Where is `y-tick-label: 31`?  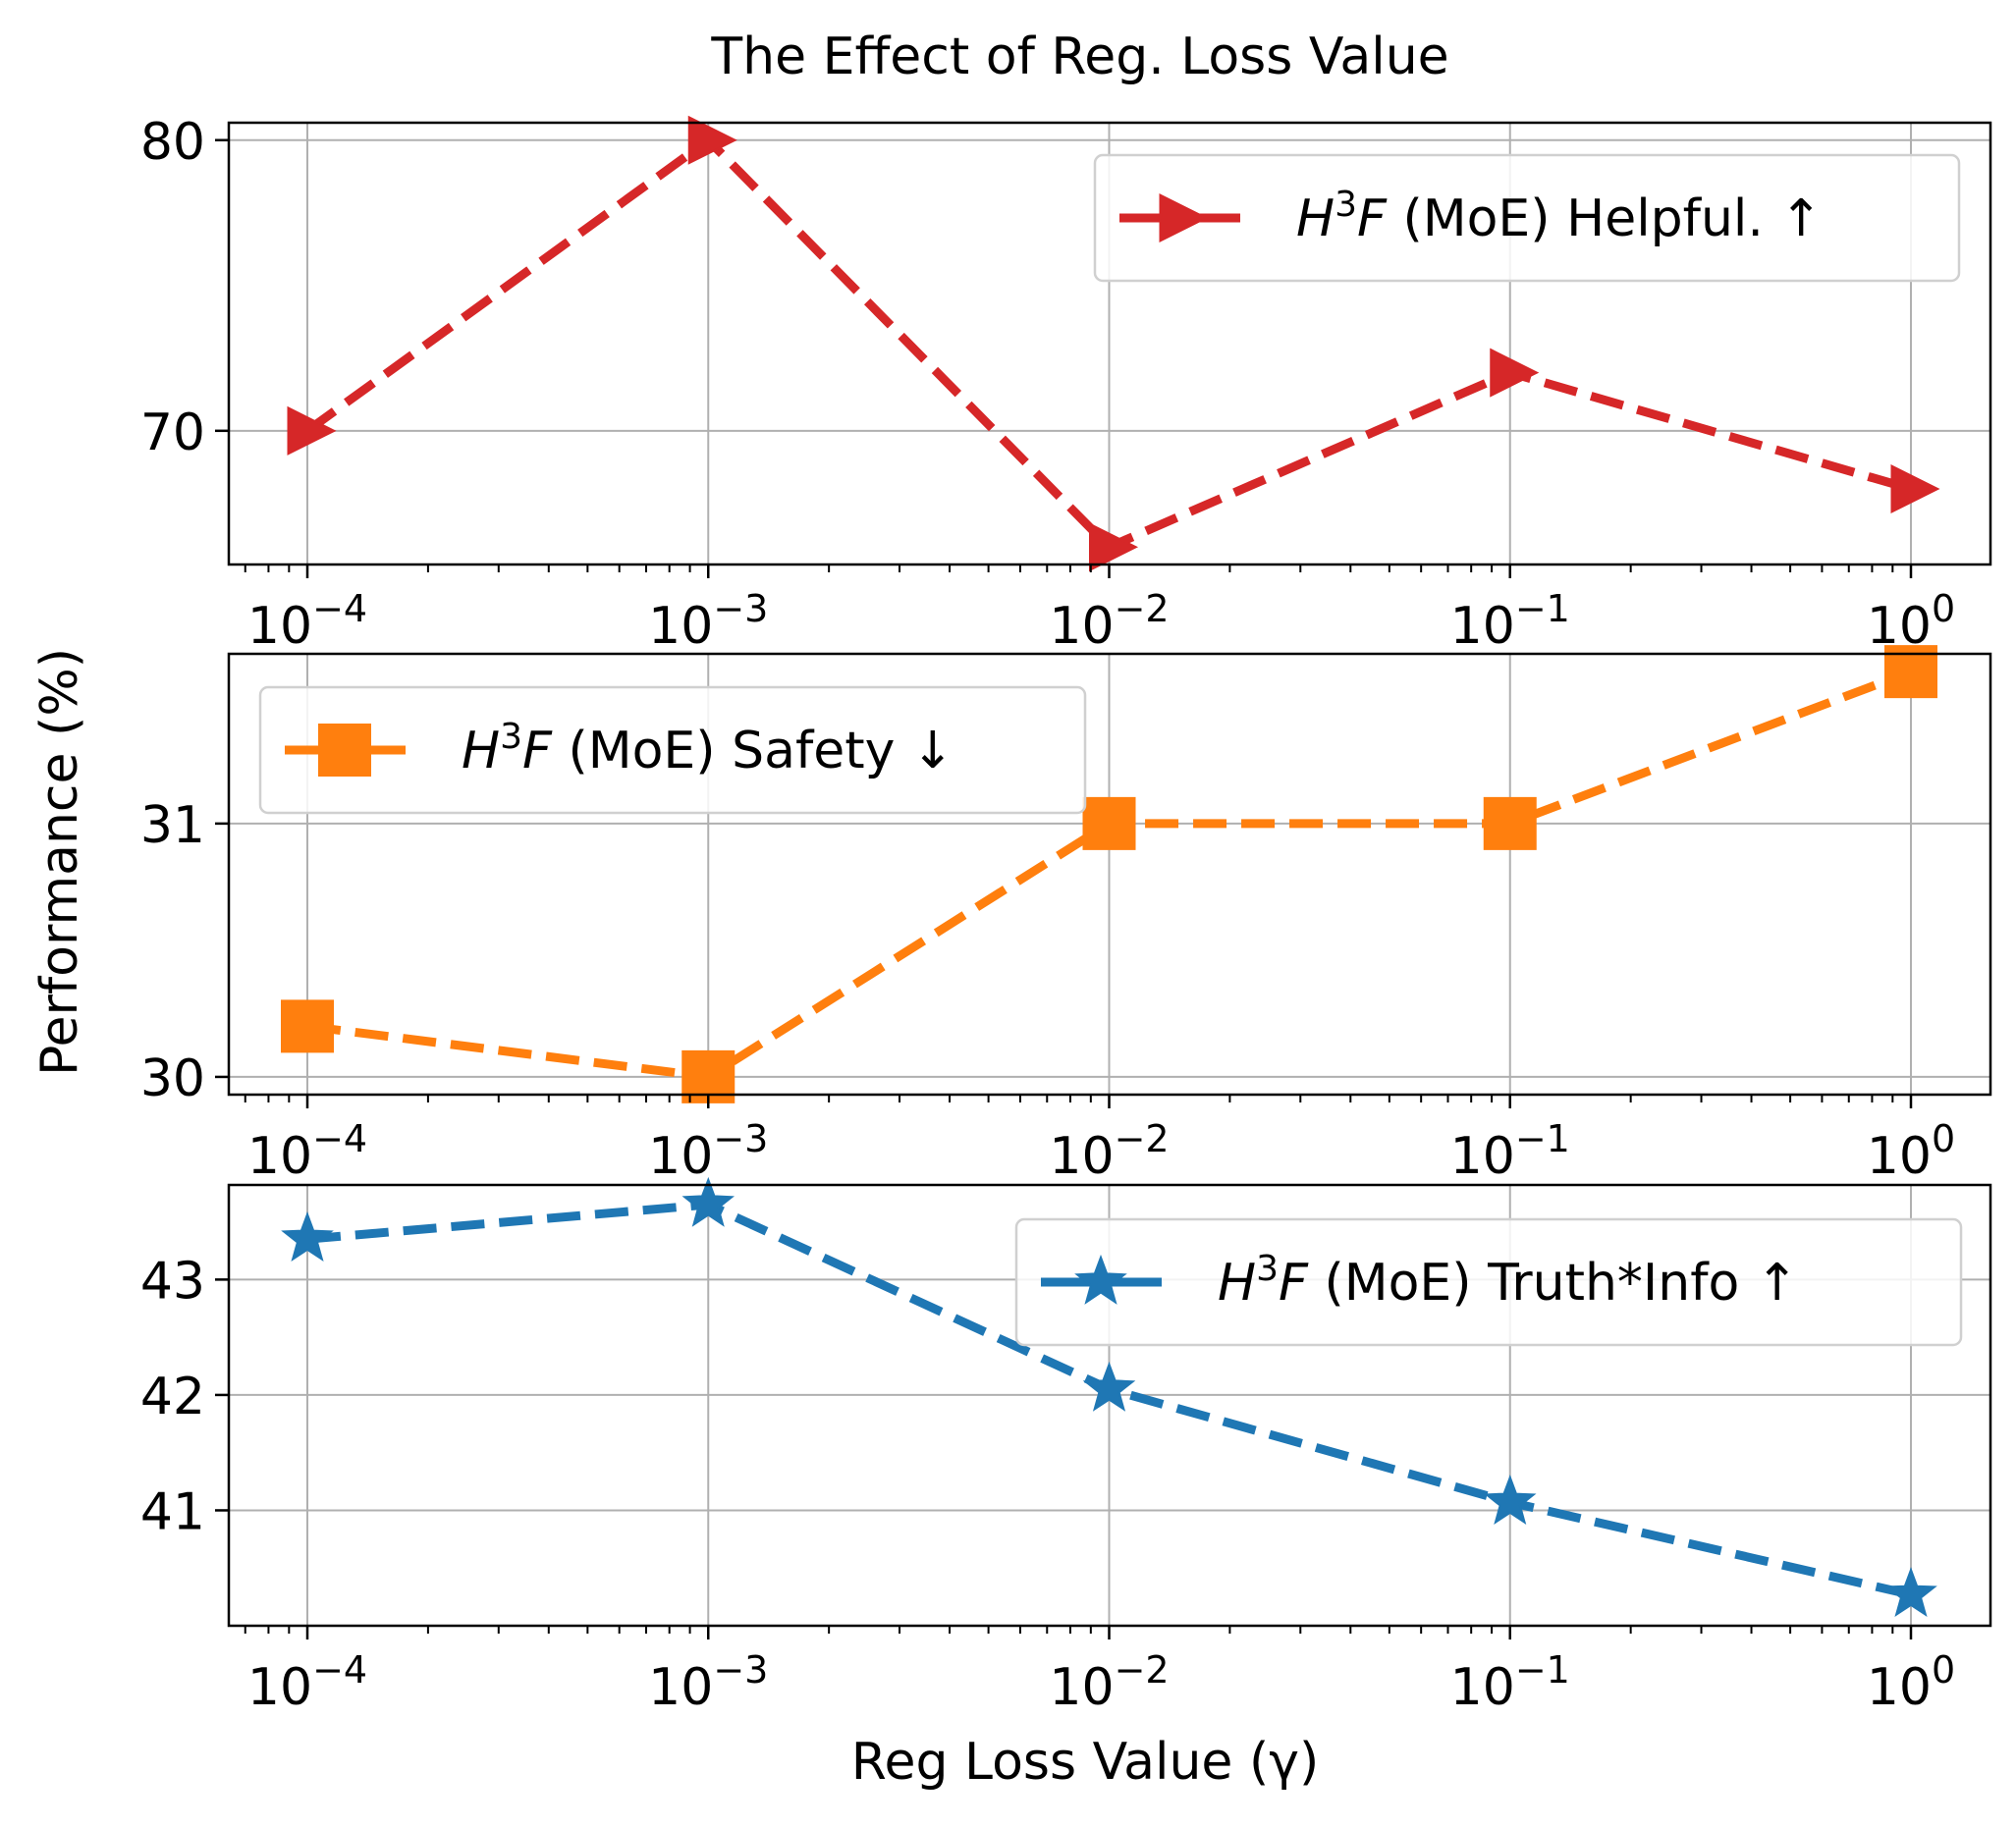
y-tick-label: 31 is located at coordinates (172, 825).